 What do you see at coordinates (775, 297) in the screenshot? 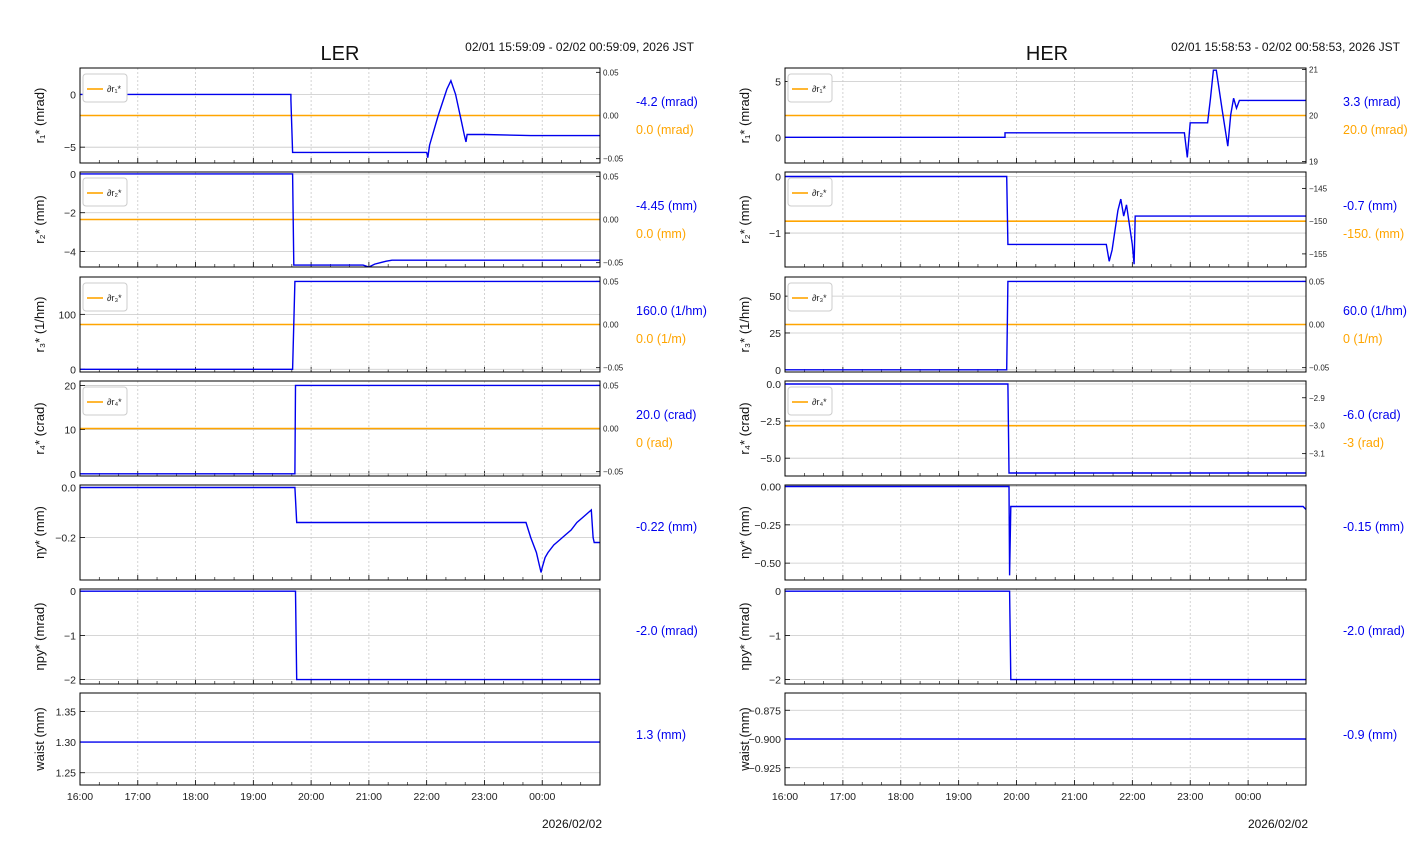
I see `y-tick-label: 50` at bounding box center [775, 297].